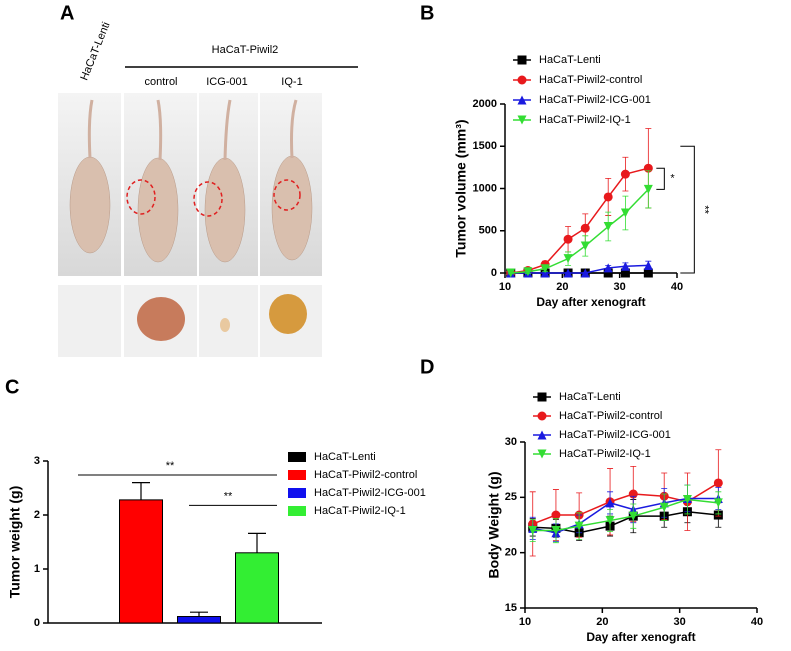  Describe the element at coordinates (680, 622) in the screenshot. I see `x-tick-label: 30` at that location.